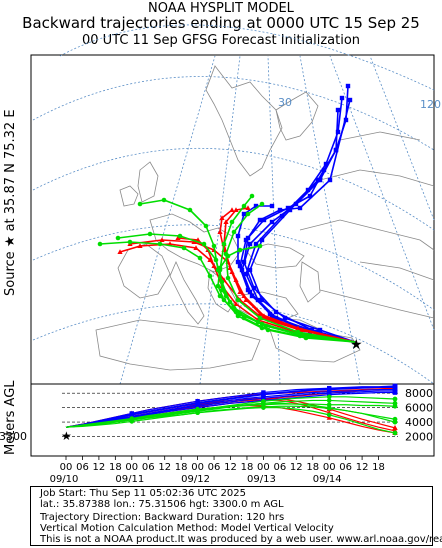  What do you see at coordinates (195, 479) in the screenshot?
I see `x-date-label: 09/12` at bounding box center [195, 479].